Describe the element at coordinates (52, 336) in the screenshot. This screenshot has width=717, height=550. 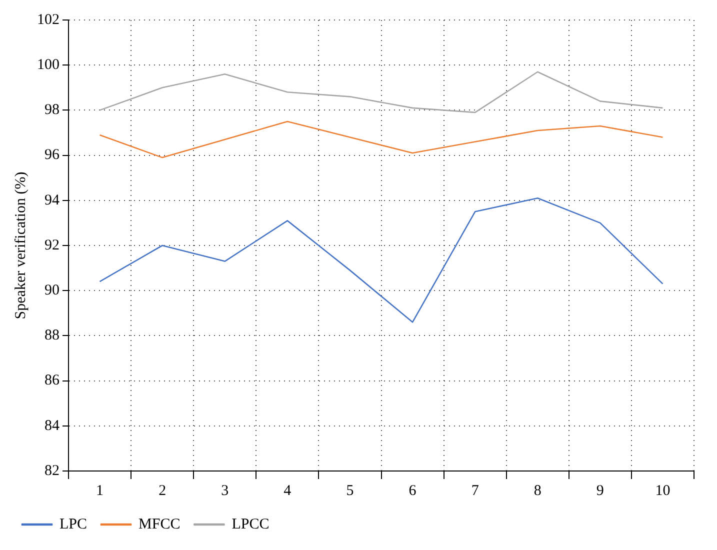
I see `y-tick-label: 88` at that location.